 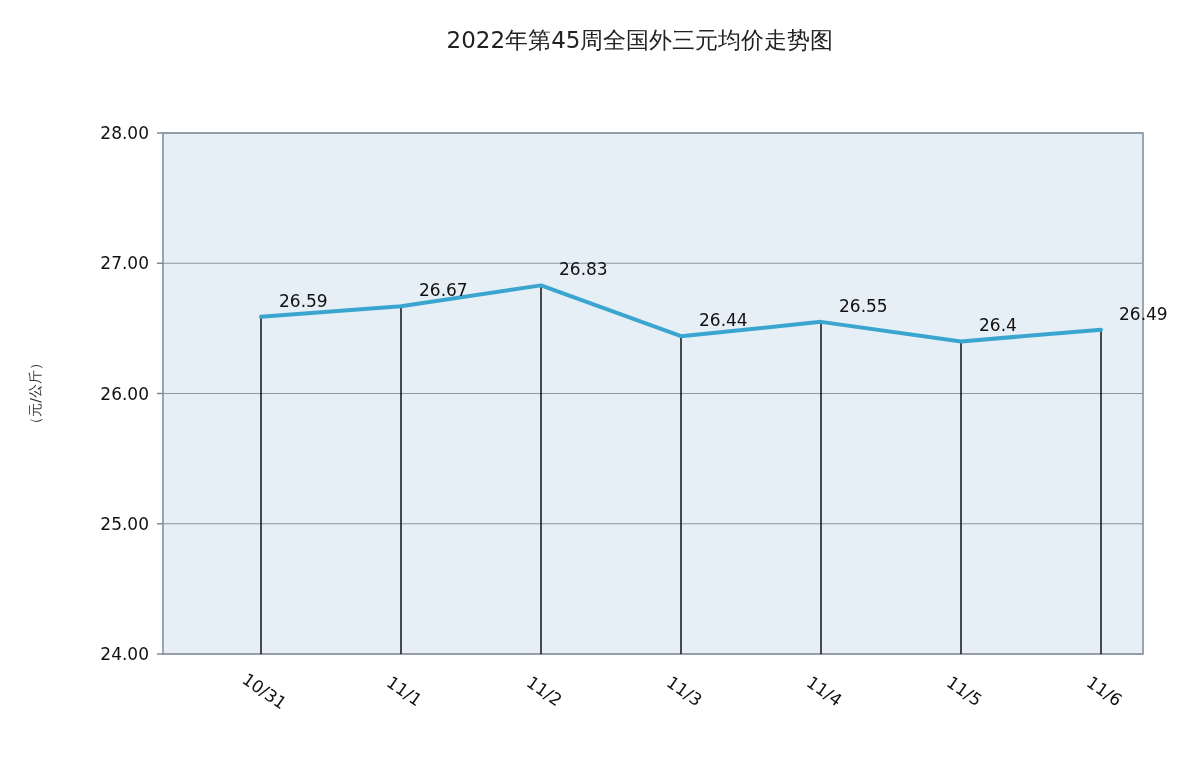 I want to click on chart-title: 2022年第45周全国外三元均价走势图, so click(x=640, y=40).